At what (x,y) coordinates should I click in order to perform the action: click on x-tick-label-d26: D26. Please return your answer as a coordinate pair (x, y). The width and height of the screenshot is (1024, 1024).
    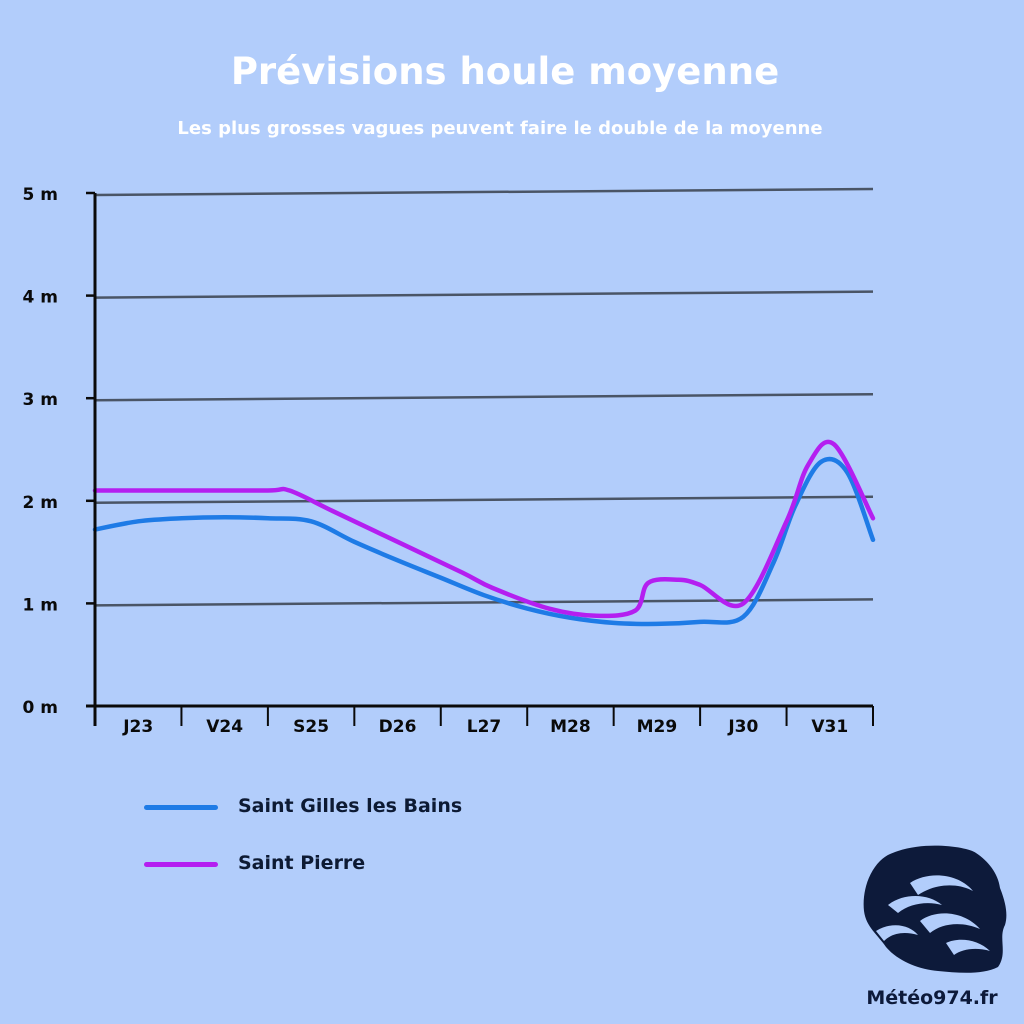
    Looking at the image, I should click on (398, 727).